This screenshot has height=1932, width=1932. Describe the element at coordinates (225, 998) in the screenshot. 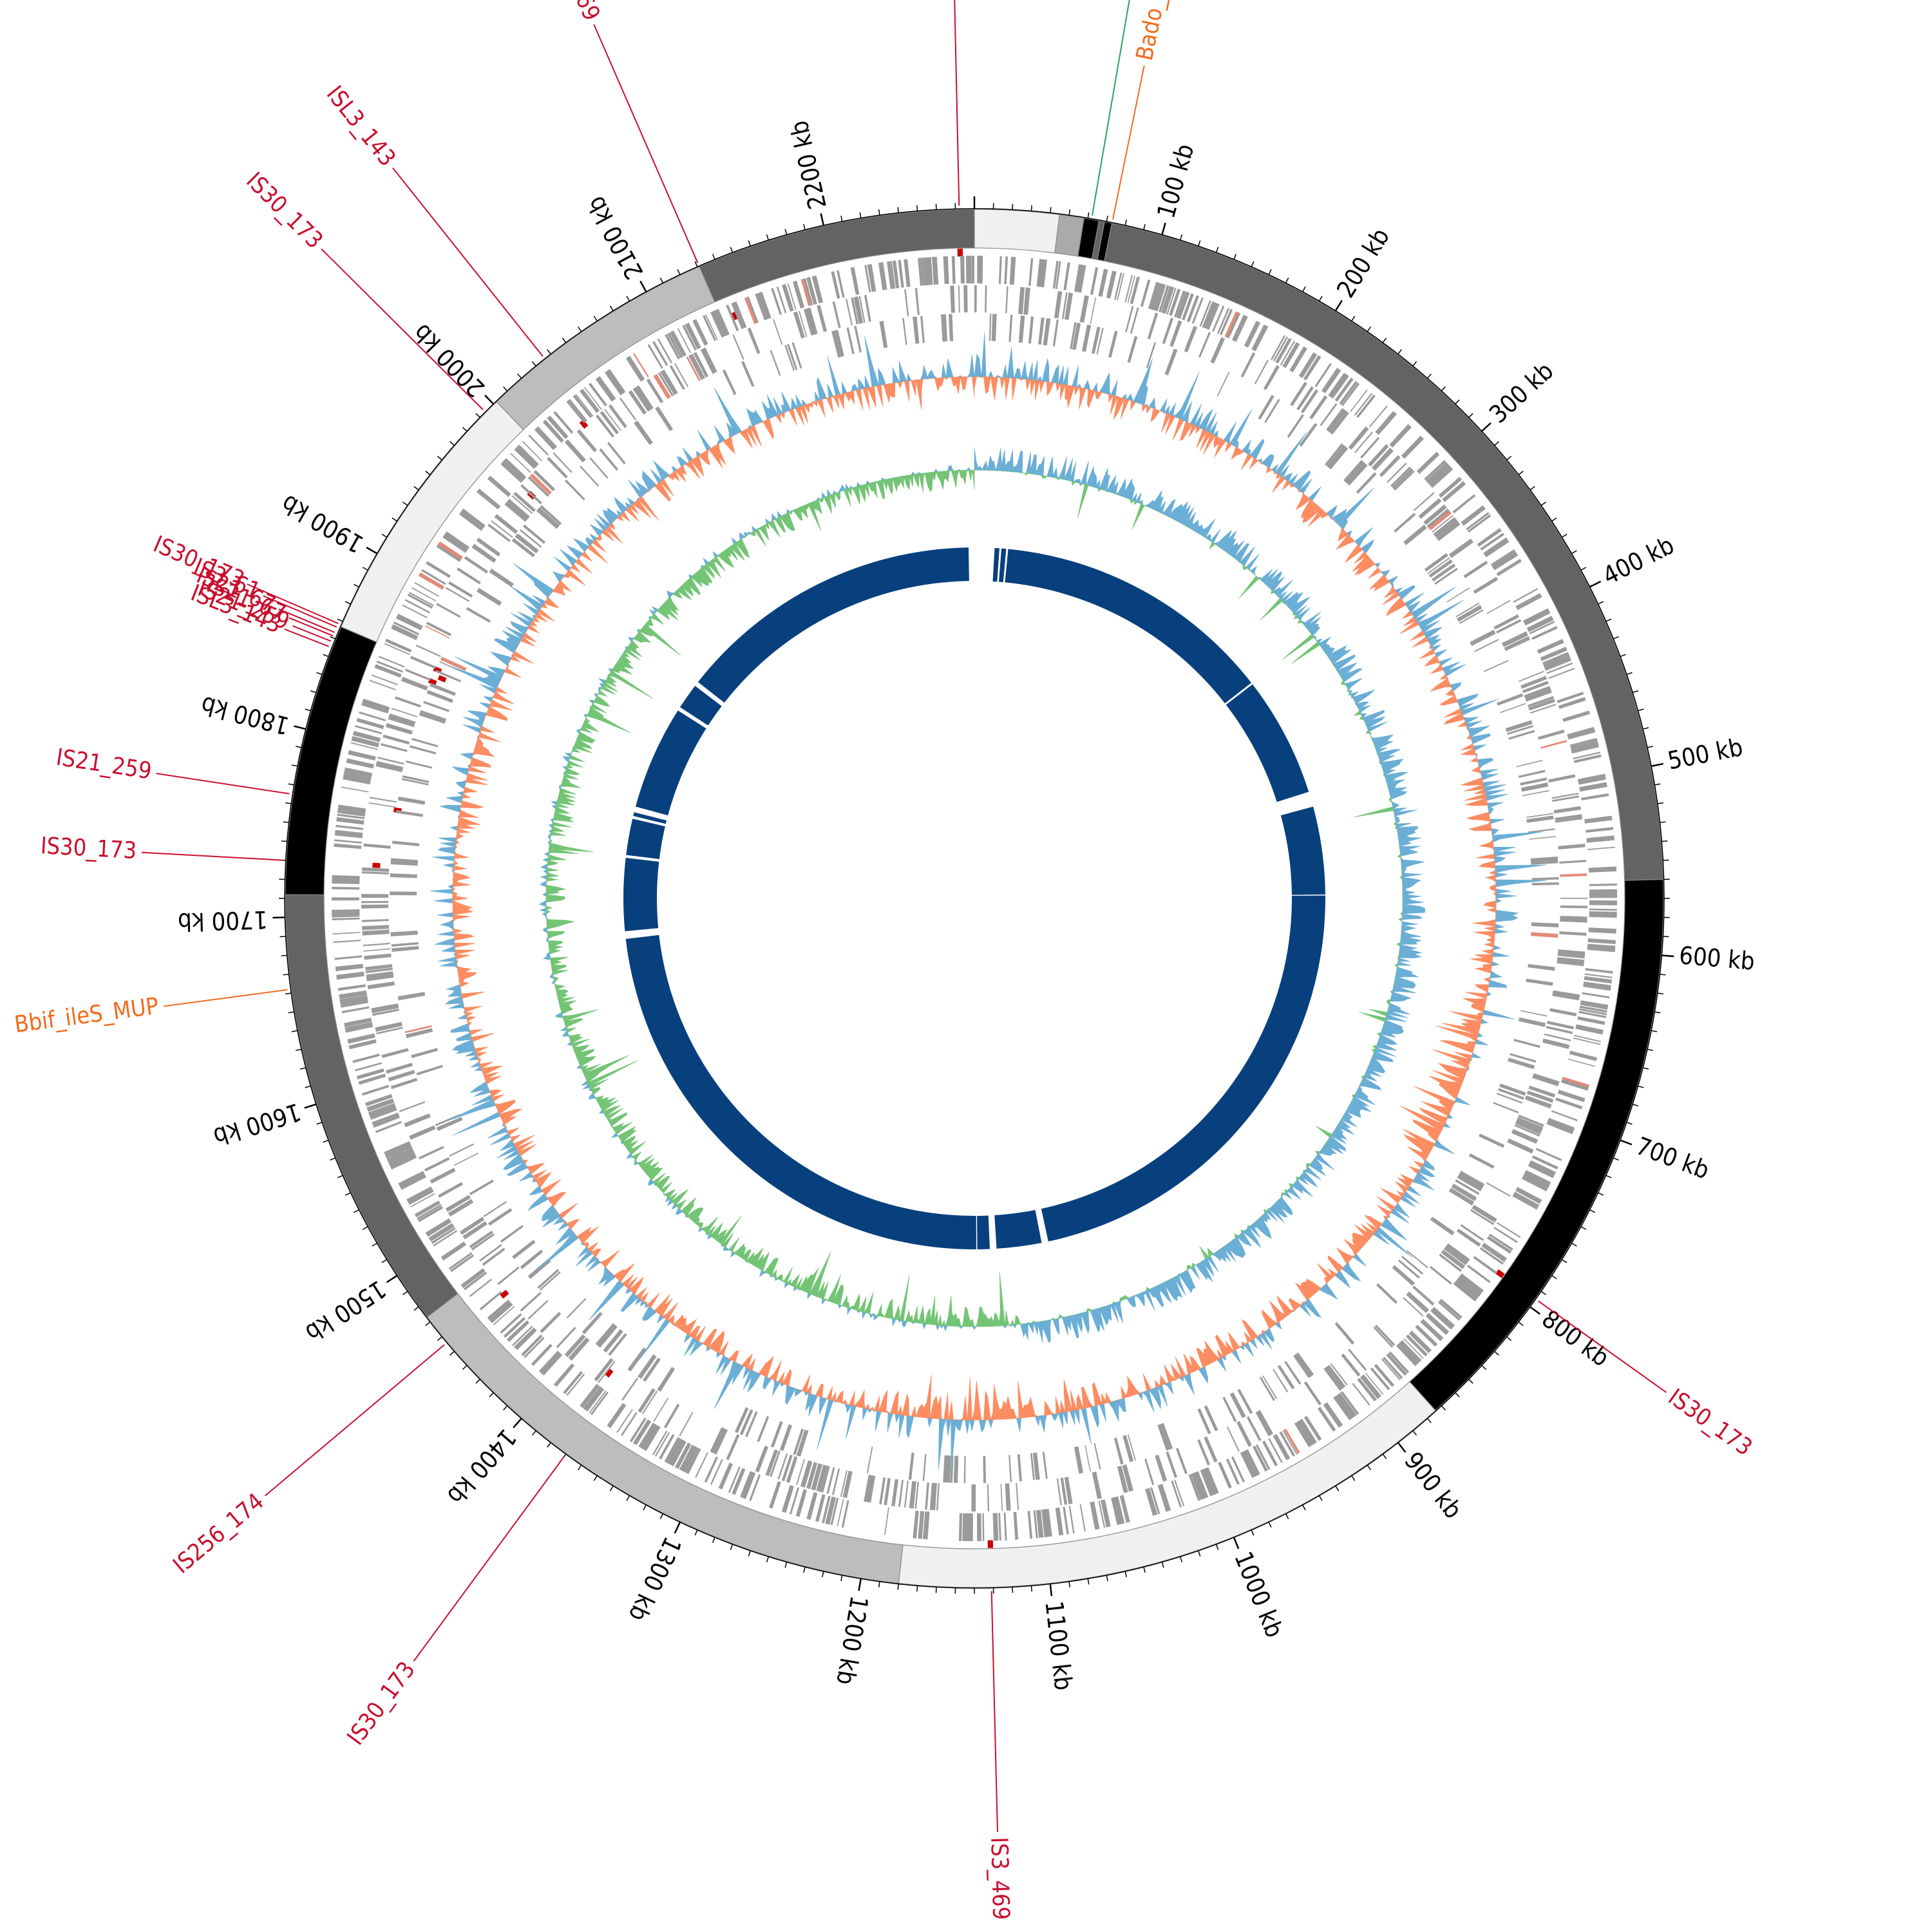

I see `leader-line` at that location.